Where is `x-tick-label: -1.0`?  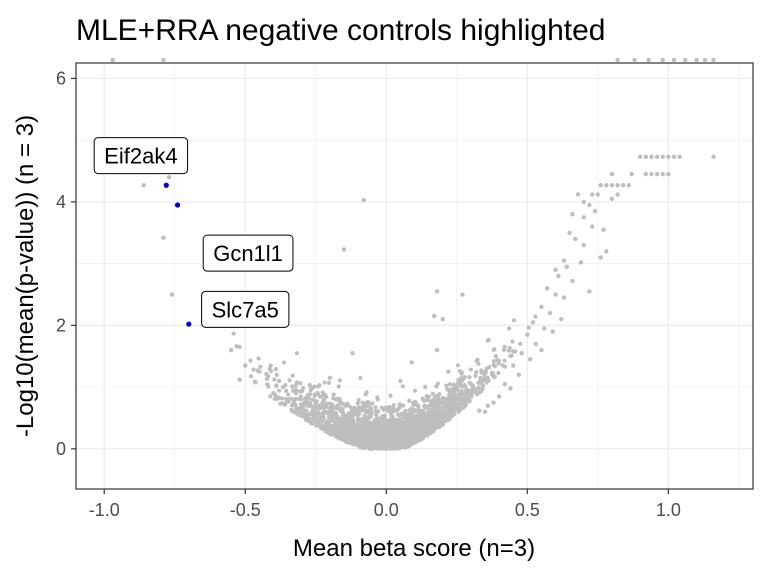 x-tick-label: -1.0 is located at coordinates (104, 510).